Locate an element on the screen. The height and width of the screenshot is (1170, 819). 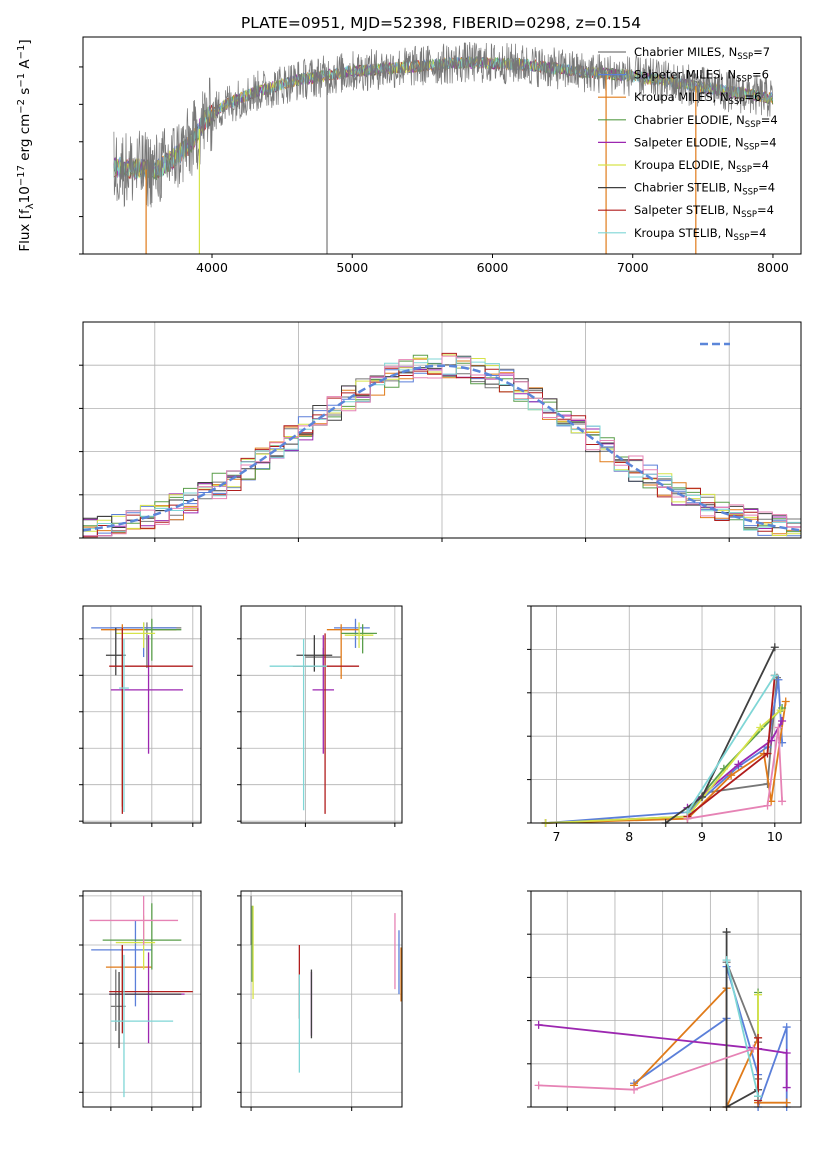
x-tick-label: 7 is located at coordinates (556, 836).